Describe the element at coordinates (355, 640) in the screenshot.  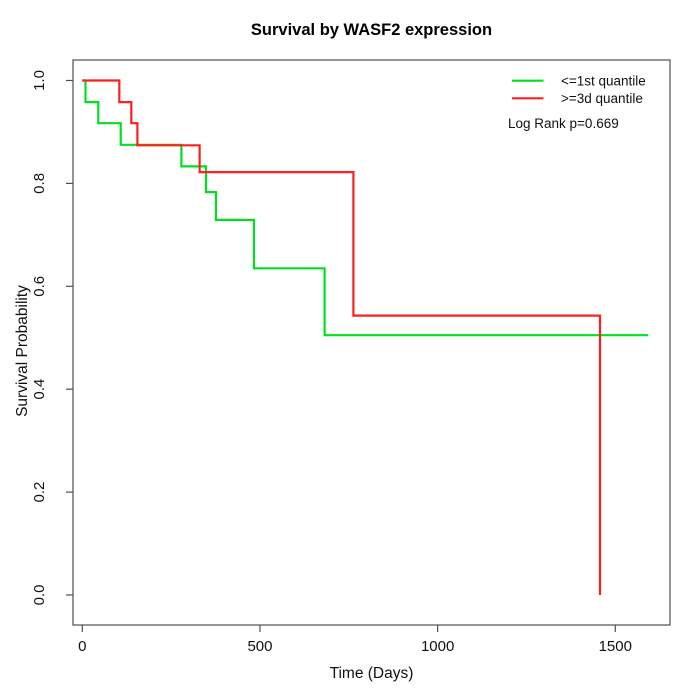
I see `x-axis: 0 500 1000 1500` at that location.